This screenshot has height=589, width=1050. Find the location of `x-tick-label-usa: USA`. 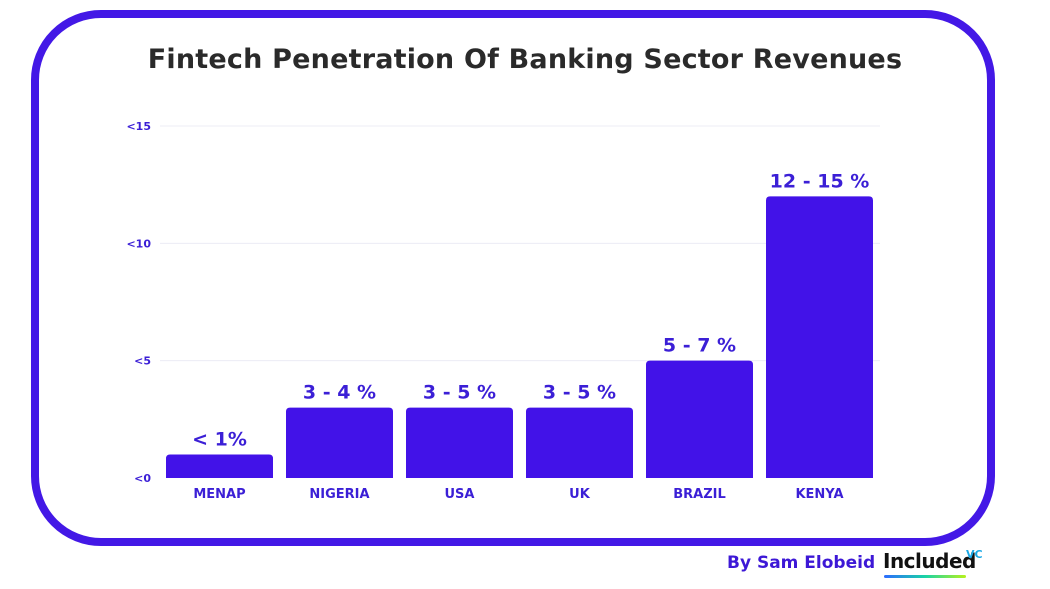

x-tick-label-usa: USA is located at coordinates (460, 494).